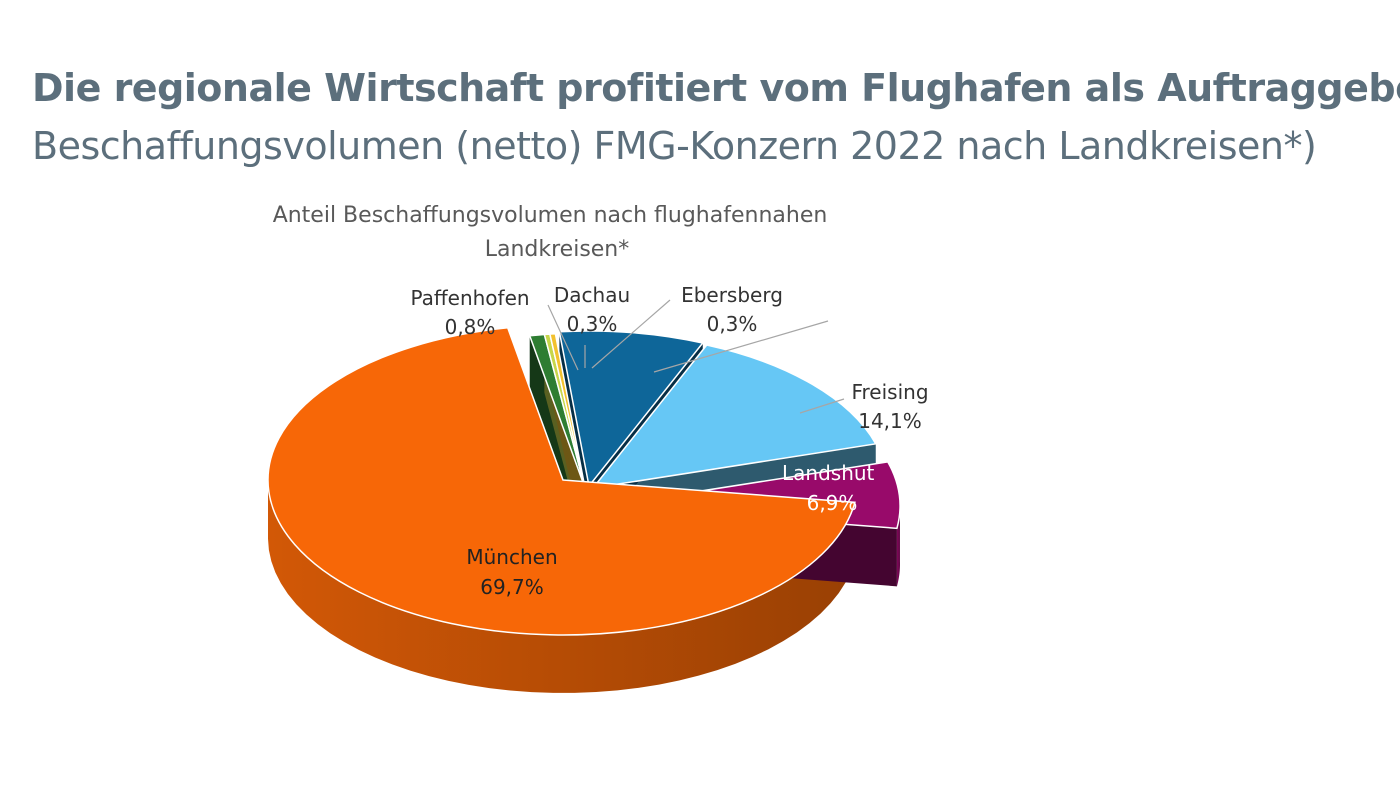 The height and width of the screenshot is (800, 1400). Describe the element at coordinates (828, 473) in the screenshot. I see `slice-label-landshut: Landshut` at that location.